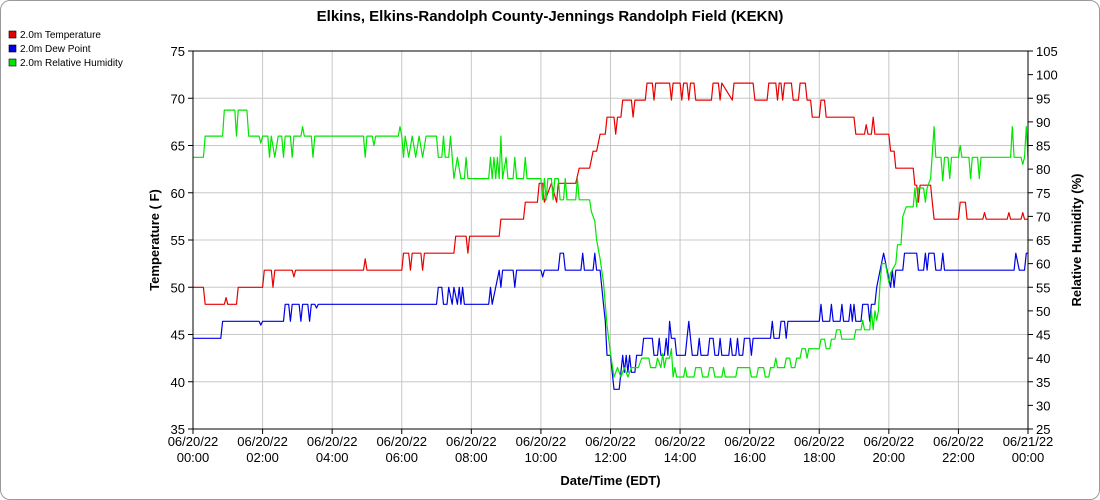  Describe the element at coordinates (178, 240) in the screenshot. I see `y-left-tick-label: 55` at that location.